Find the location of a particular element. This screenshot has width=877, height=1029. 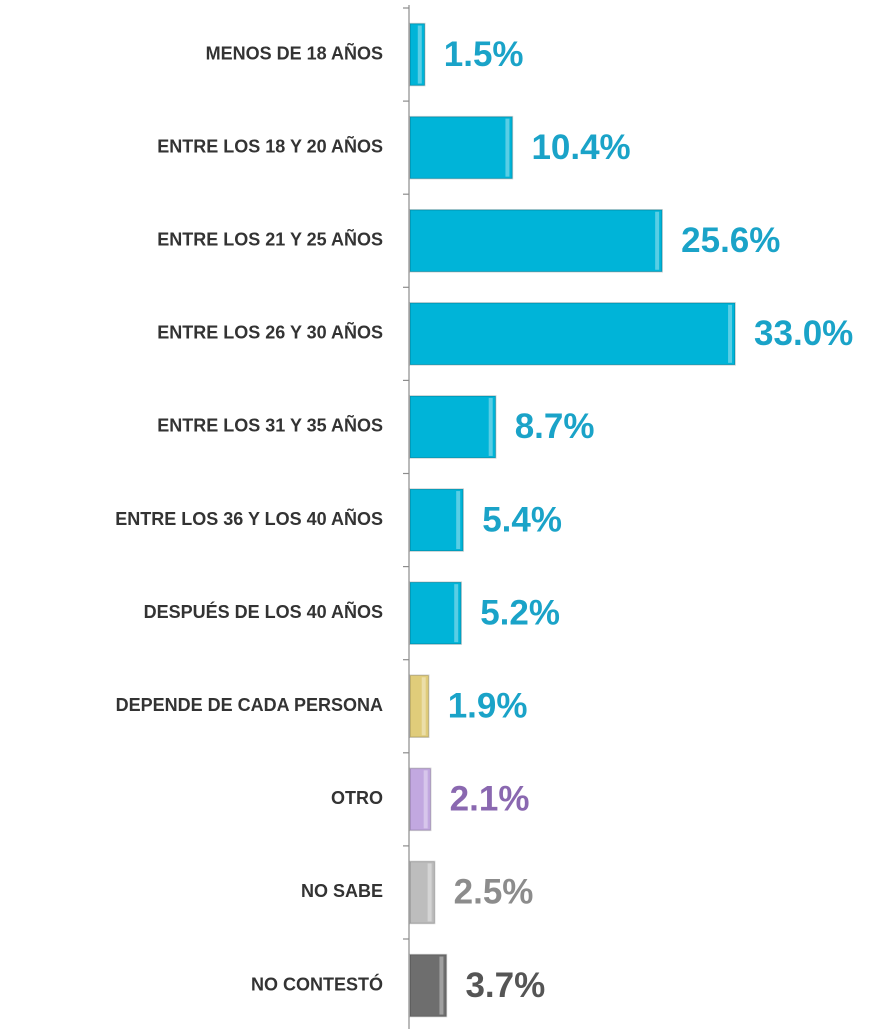

value-label: 1.9% is located at coordinates (488, 706).